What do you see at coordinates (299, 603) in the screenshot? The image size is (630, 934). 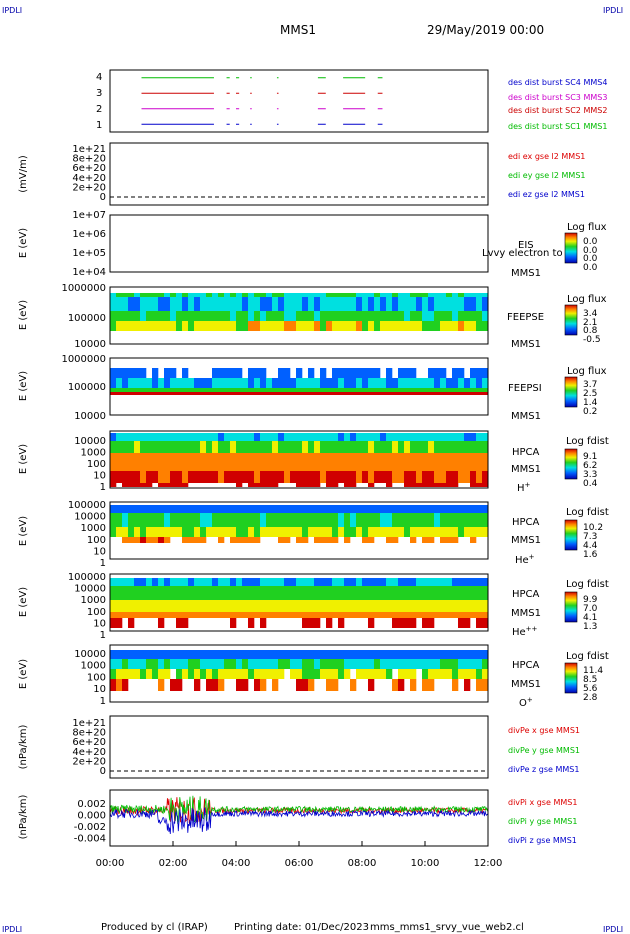 I see `hpca-hepp-spectrogram` at bounding box center [299, 603].